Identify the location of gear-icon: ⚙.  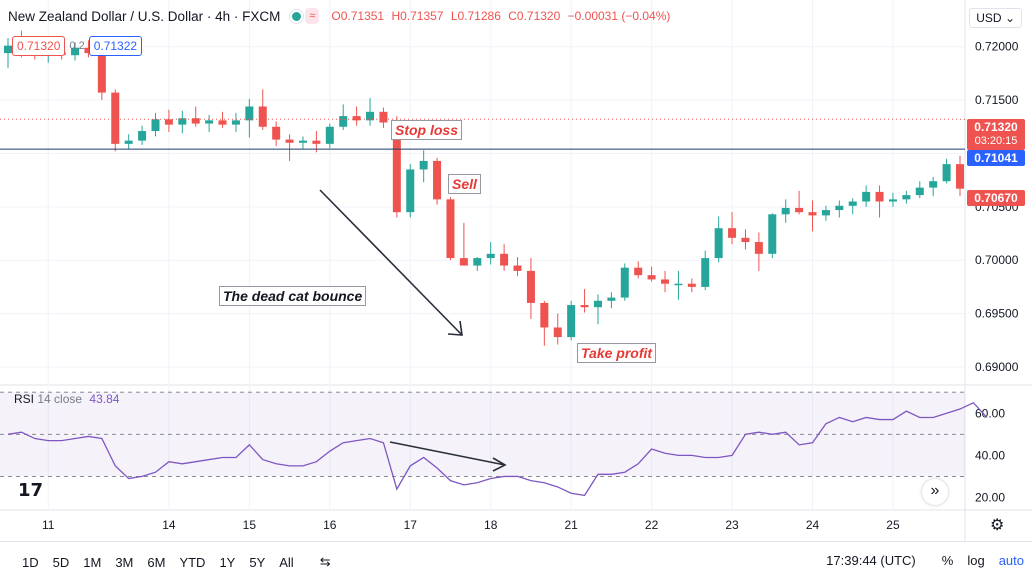
(997, 525).